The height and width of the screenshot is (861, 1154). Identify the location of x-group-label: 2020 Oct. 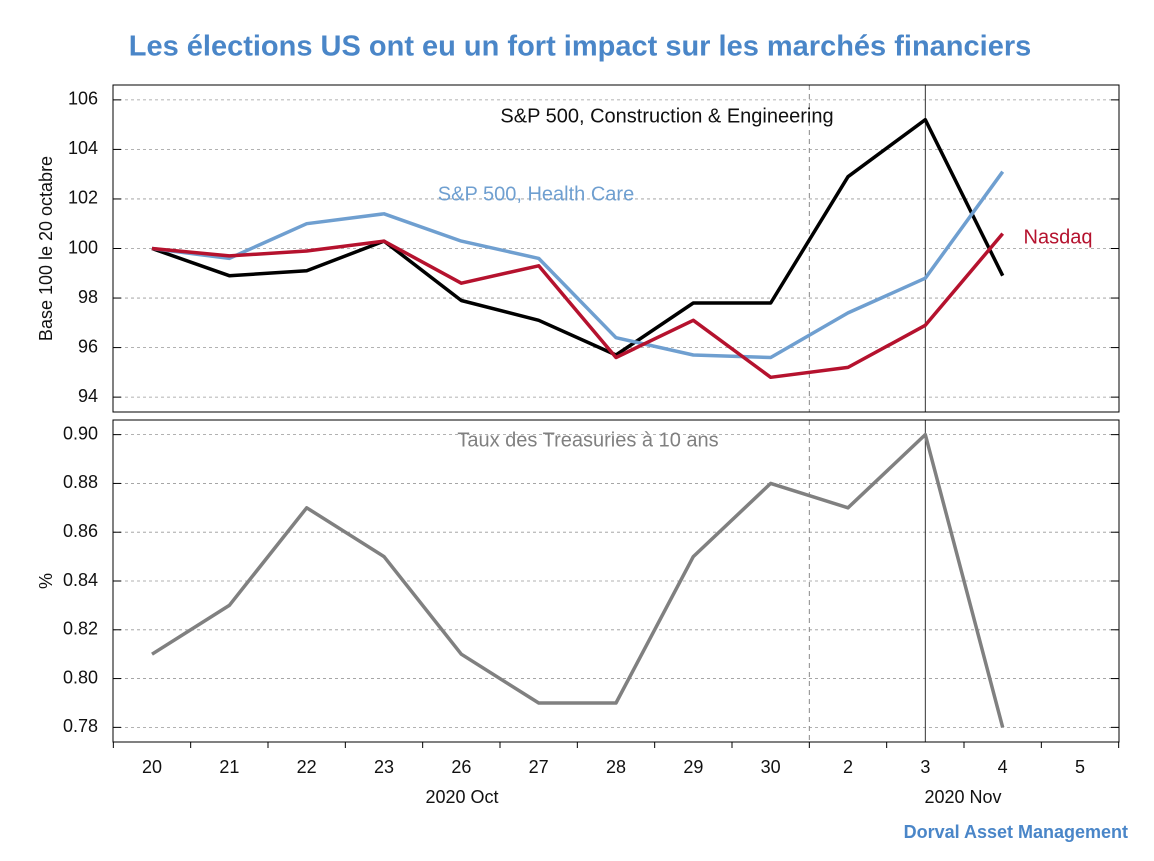
(461, 797).